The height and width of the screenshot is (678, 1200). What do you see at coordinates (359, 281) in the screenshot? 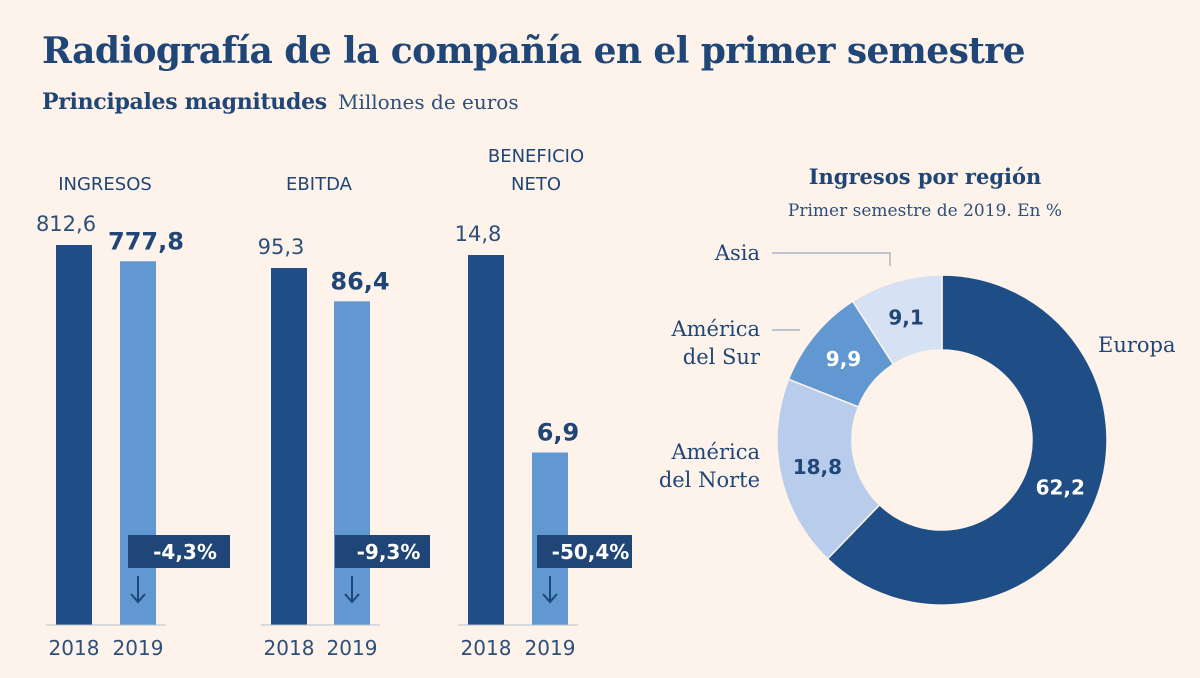
I see `data-label-2019: 86,4` at bounding box center [359, 281].